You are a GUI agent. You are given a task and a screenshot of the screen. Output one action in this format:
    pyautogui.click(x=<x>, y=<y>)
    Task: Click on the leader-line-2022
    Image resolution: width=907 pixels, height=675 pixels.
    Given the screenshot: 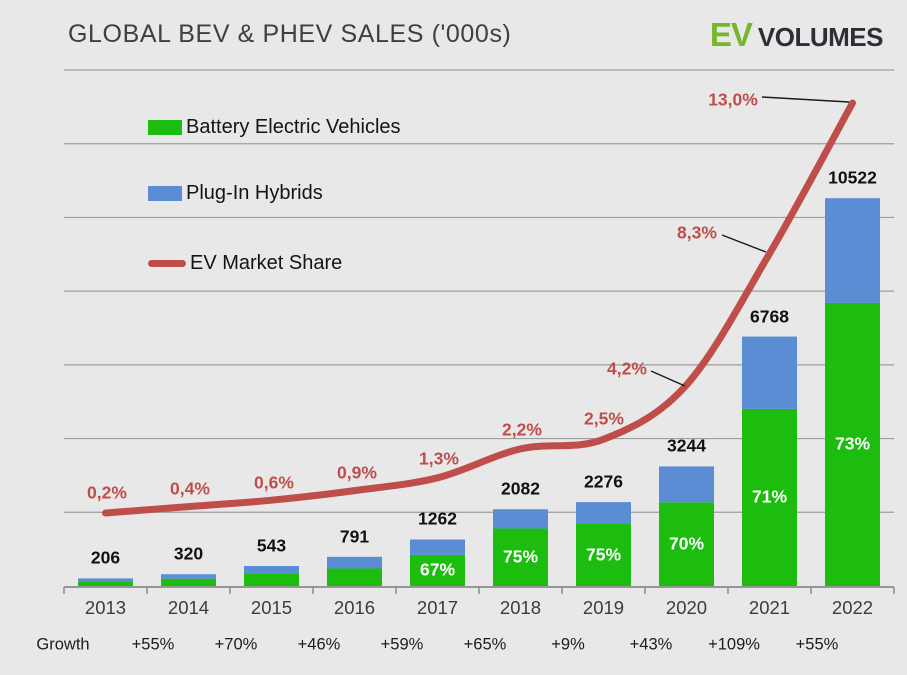 What is the action you would take?
    pyautogui.click(x=805, y=99)
    